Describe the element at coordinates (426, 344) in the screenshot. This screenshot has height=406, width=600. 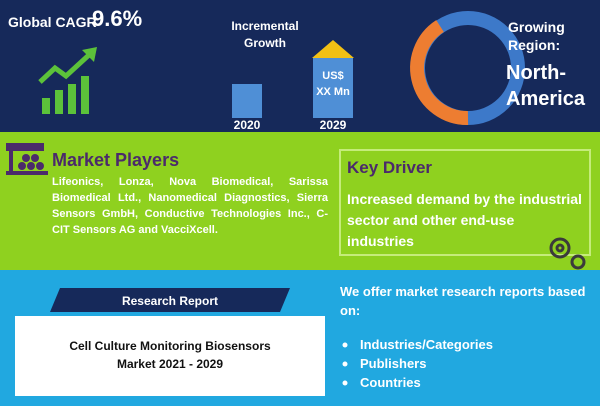
I see `offer-item: Industries/Categories` at that location.